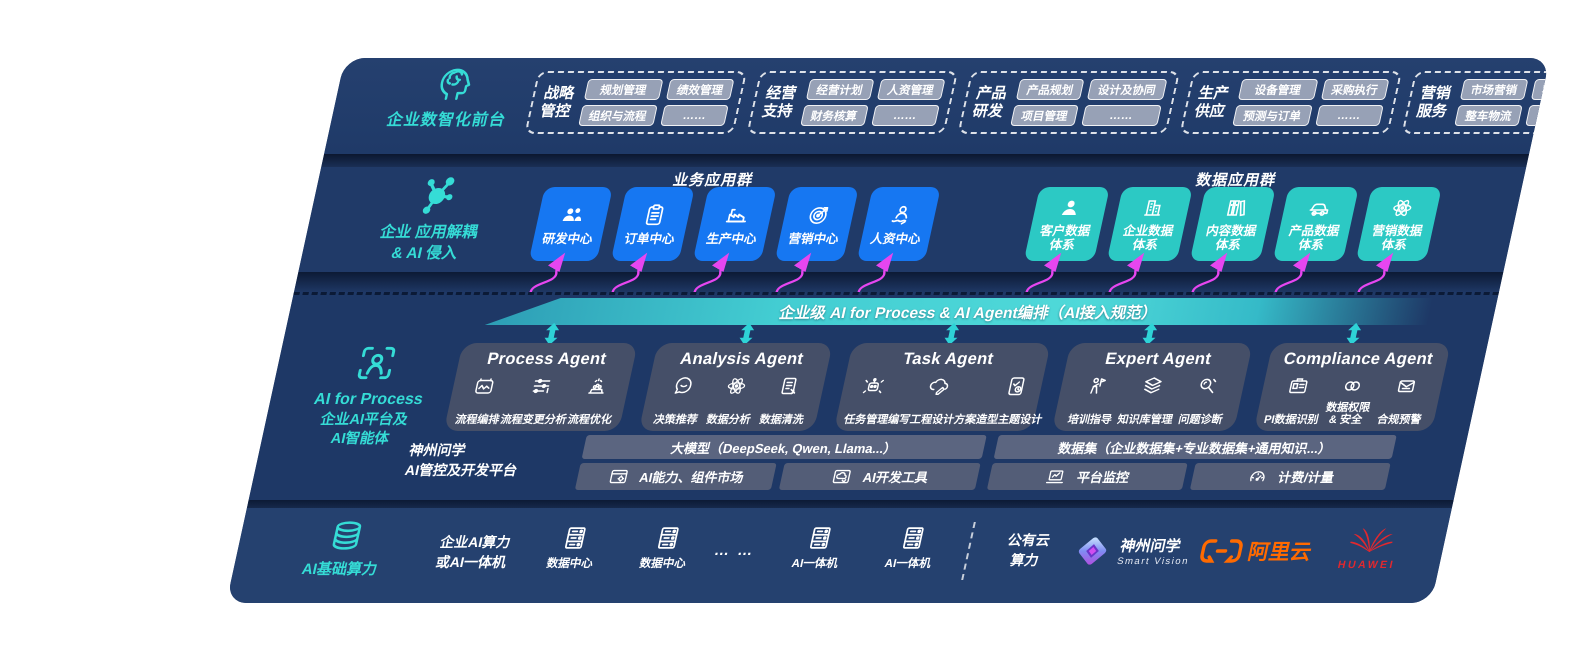 The image size is (1572, 647). What do you see at coordinates (1255, 551) in the screenshot?
I see `alicloud-logo: 阿里云` at bounding box center [1255, 551].